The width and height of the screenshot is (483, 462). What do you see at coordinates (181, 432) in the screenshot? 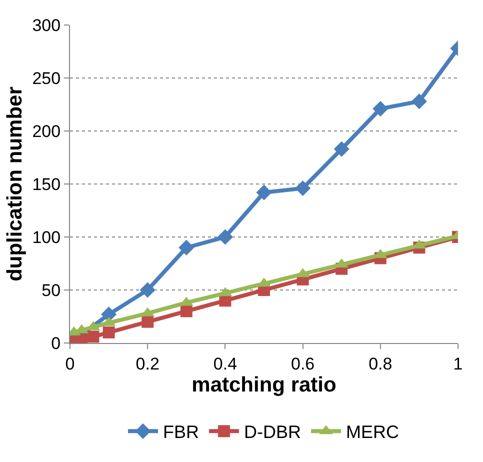
I see `legend-label: FBR` at bounding box center [181, 432].